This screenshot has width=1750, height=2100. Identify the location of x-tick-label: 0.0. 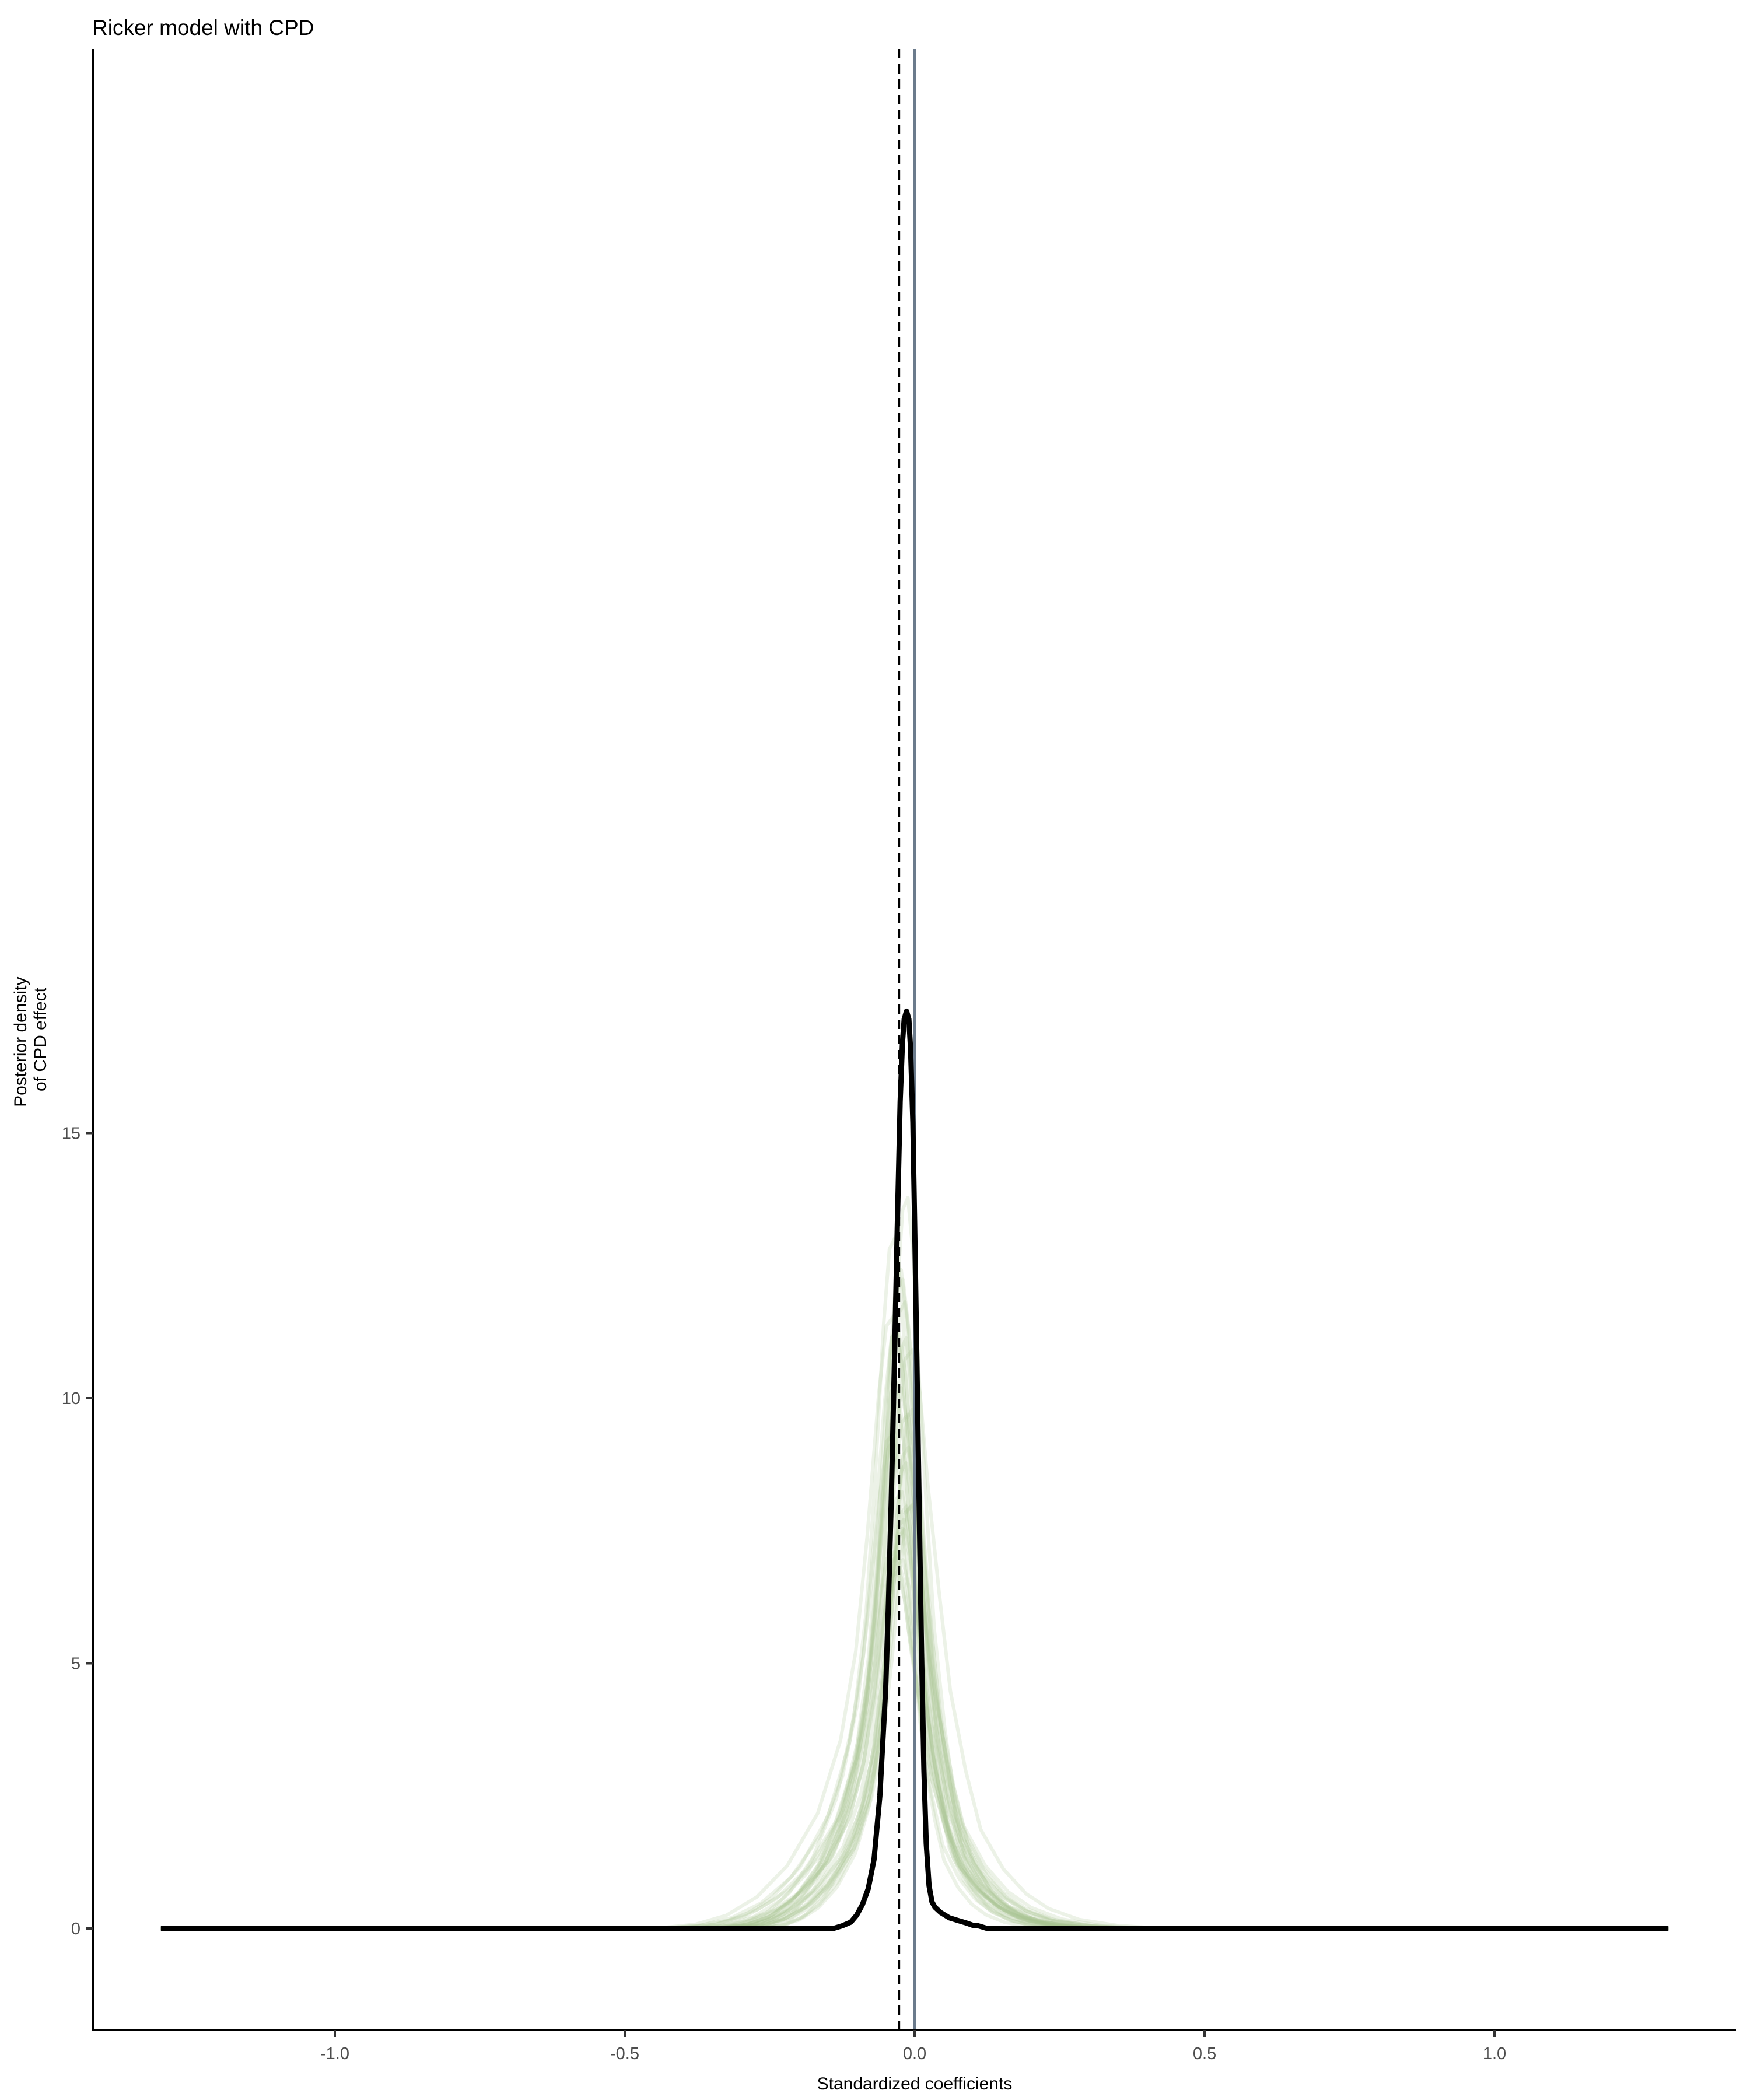
(914, 2054).